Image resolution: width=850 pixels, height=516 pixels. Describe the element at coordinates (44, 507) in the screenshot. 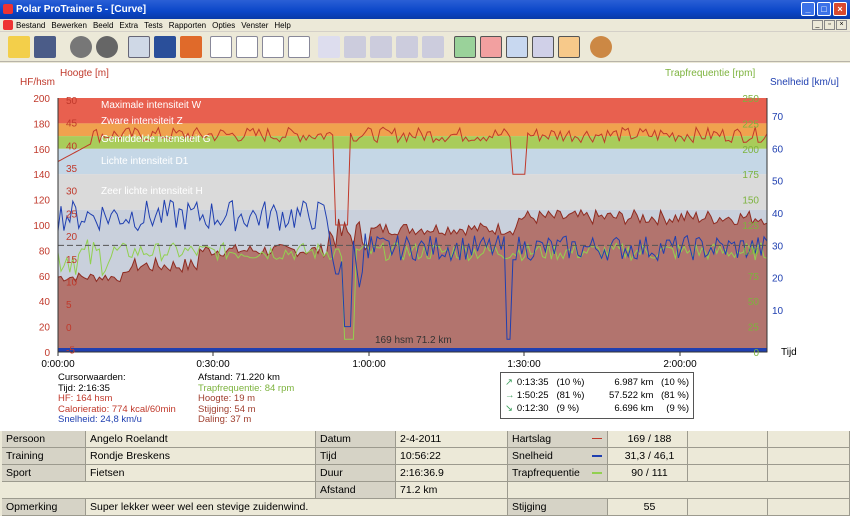

I see `label-opmerking: Opmerking` at that location.